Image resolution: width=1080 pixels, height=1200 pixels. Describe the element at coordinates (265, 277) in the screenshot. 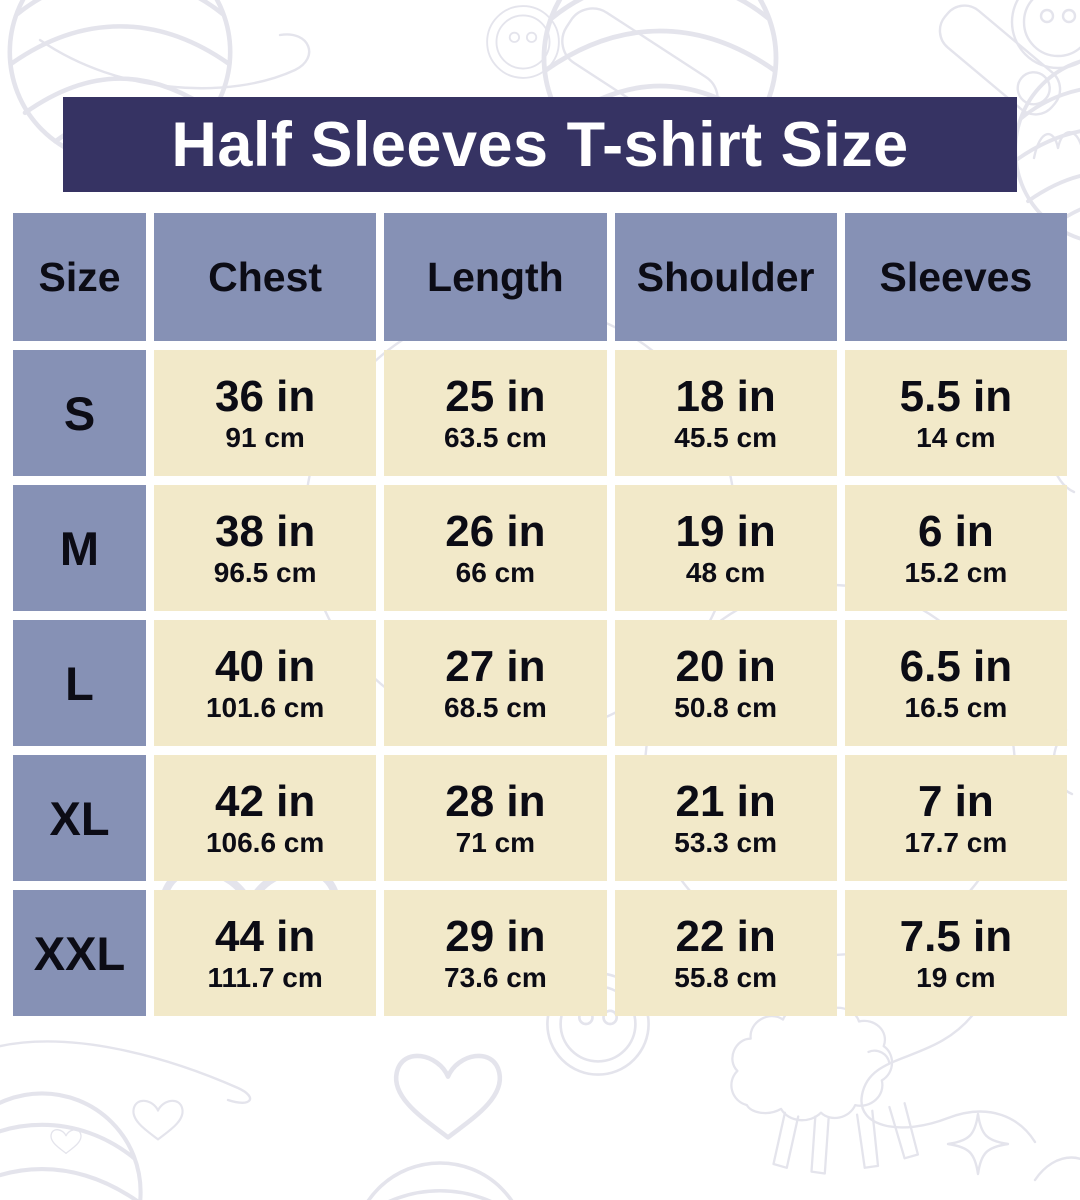

I see `column-header-chest: Chest` at that location.